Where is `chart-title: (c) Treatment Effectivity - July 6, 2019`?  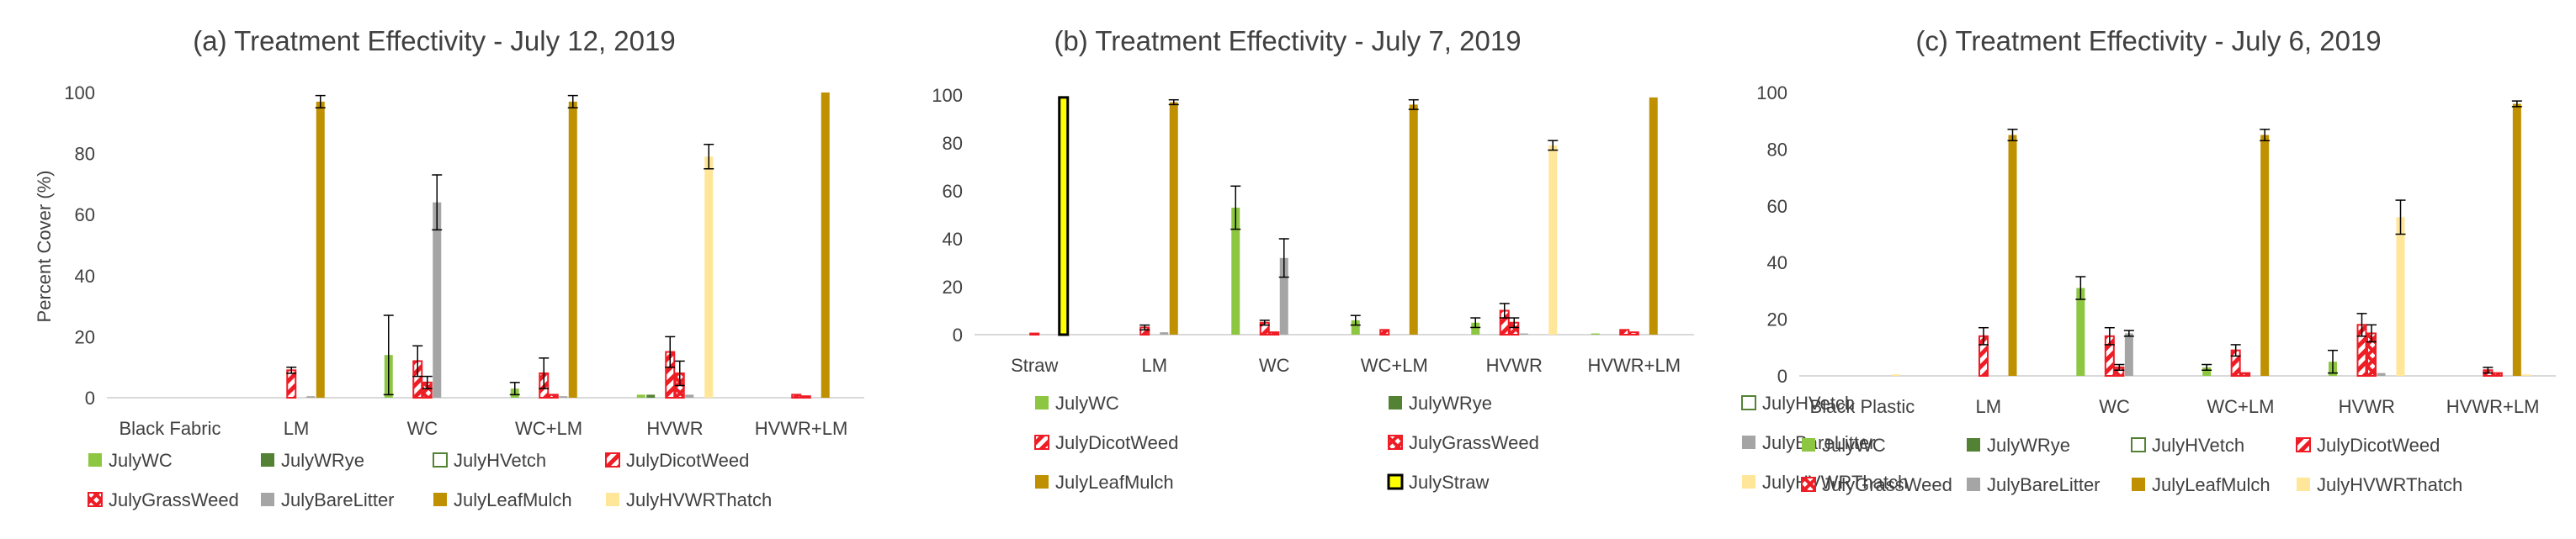
chart-title: (c) Treatment Effectivity - July 6, 2019 is located at coordinates (2148, 40).